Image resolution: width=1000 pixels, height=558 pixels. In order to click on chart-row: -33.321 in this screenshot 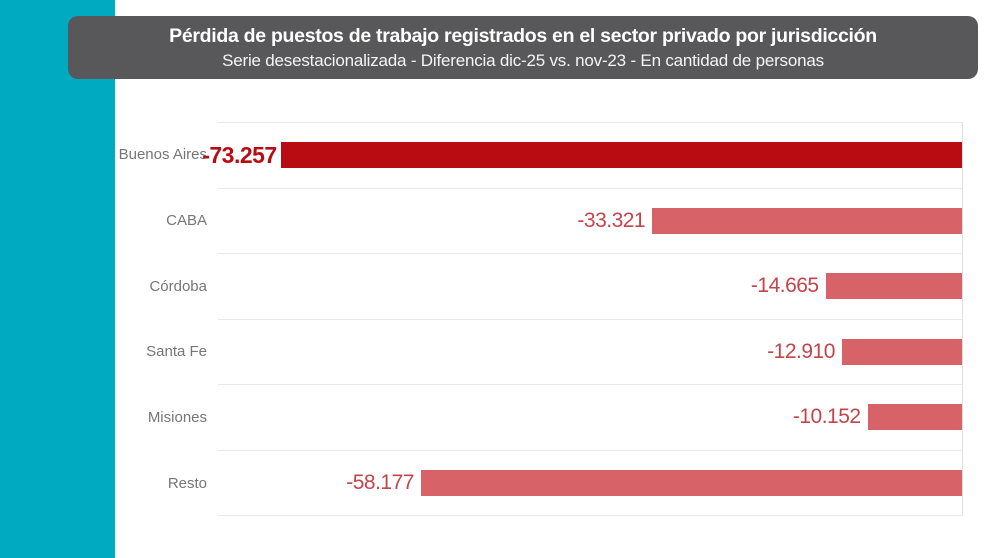, I will do `click(590, 220)`.